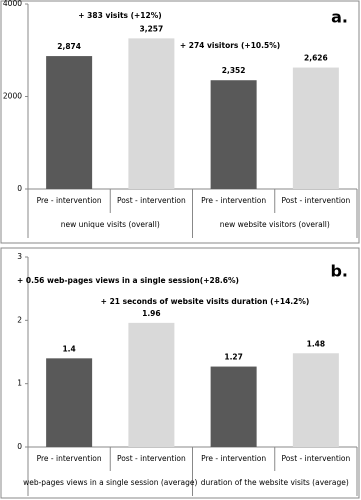 This screenshot has height=500, width=361. What do you see at coordinates (316, 58) in the screenshot?
I see `value-label: 2,626` at bounding box center [316, 58].